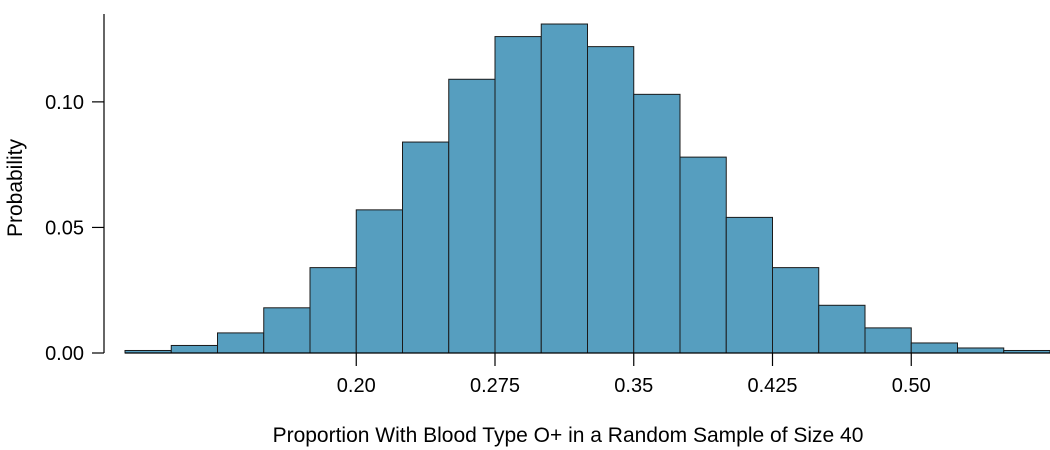 This screenshot has width=1050, height=450. What do you see at coordinates (495, 386) in the screenshot?
I see `x-tick-label: 0.275` at bounding box center [495, 386].